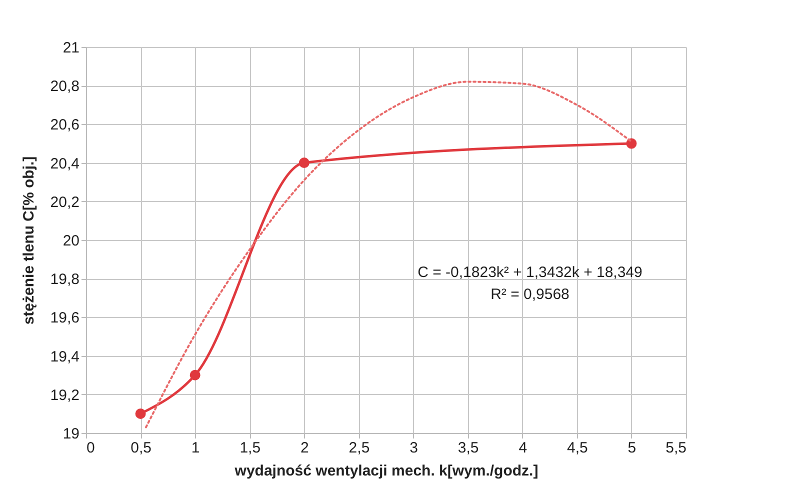  I want to click on y-axis-title: stężenie tlenu C[% obj.], so click(29, 240).